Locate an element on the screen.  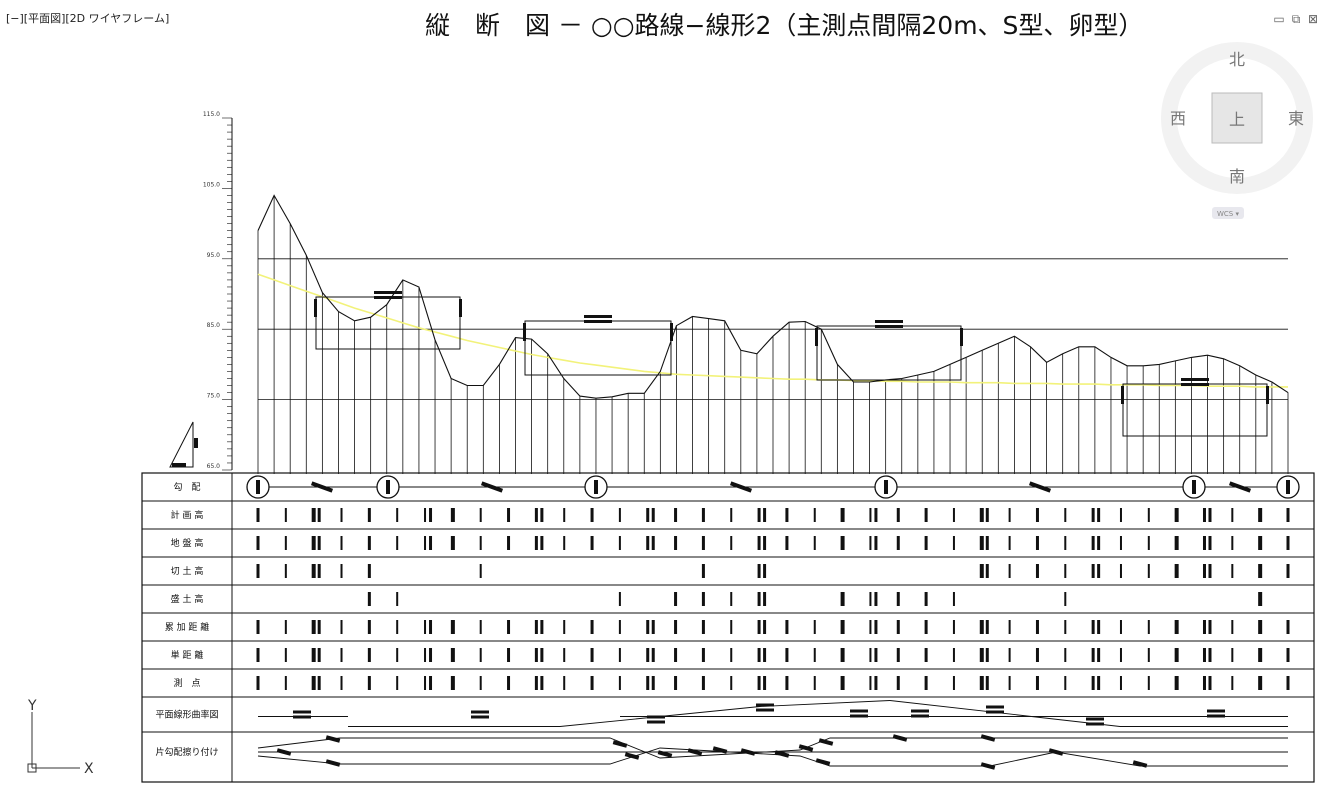
y-tick-label: 85.0 is located at coordinates (214, 325).